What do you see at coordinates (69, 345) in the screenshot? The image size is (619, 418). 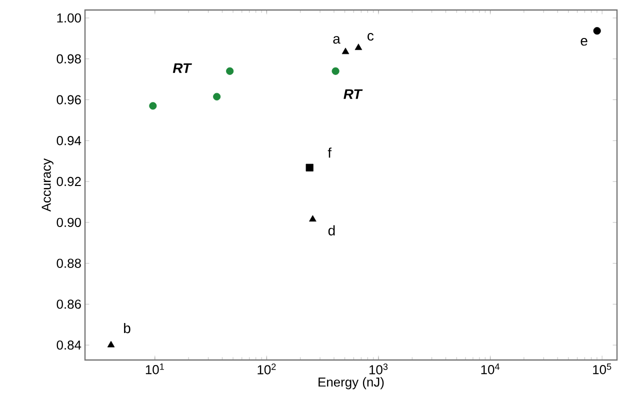 I see `y-tick-label: 0.84` at bounding box center [69, 345].